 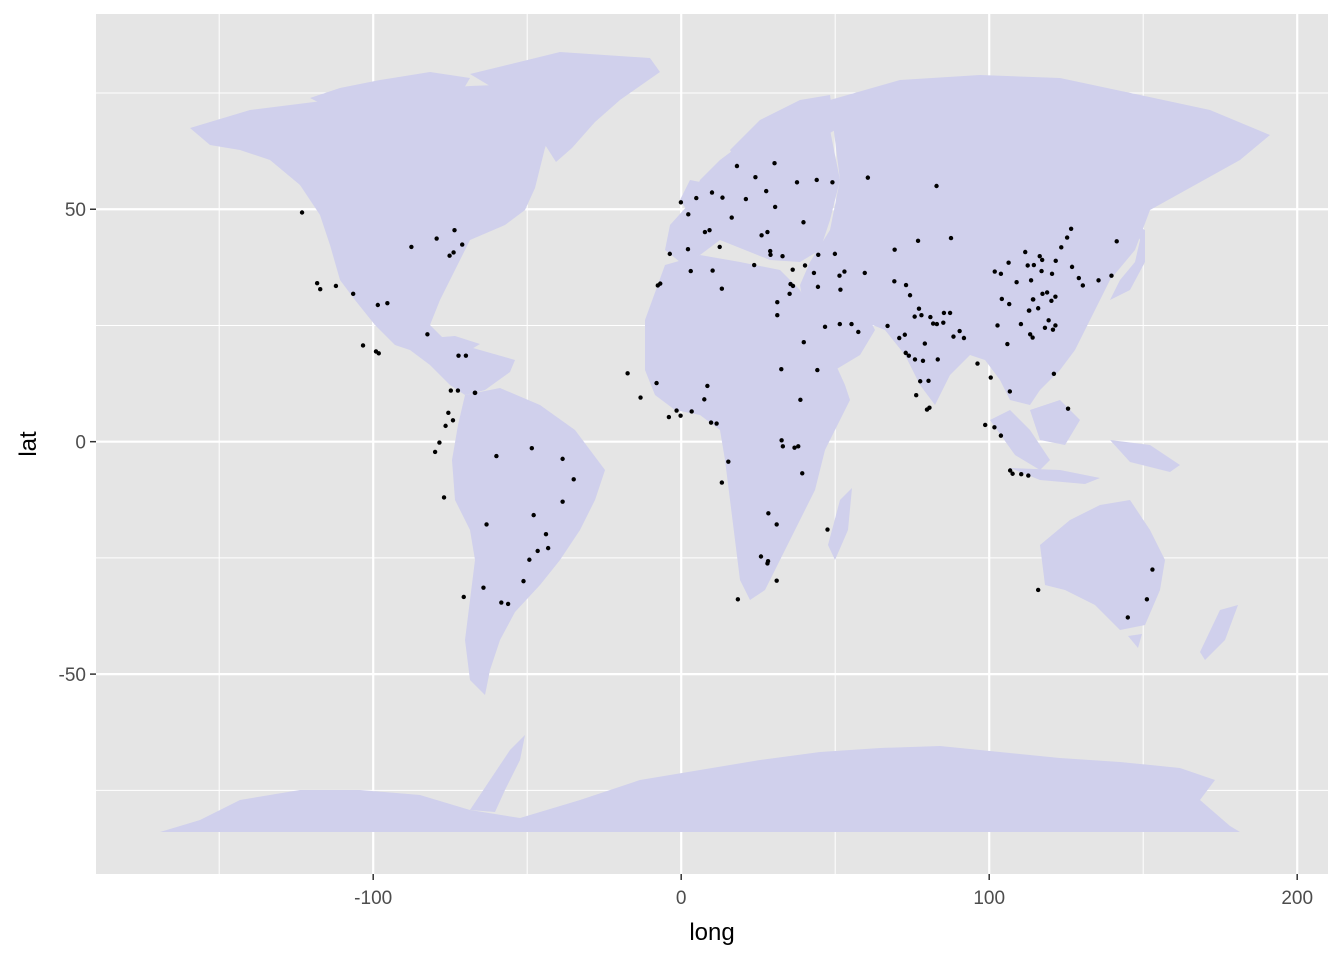 I want to click on land-north-america, so click(x=375, y=239).